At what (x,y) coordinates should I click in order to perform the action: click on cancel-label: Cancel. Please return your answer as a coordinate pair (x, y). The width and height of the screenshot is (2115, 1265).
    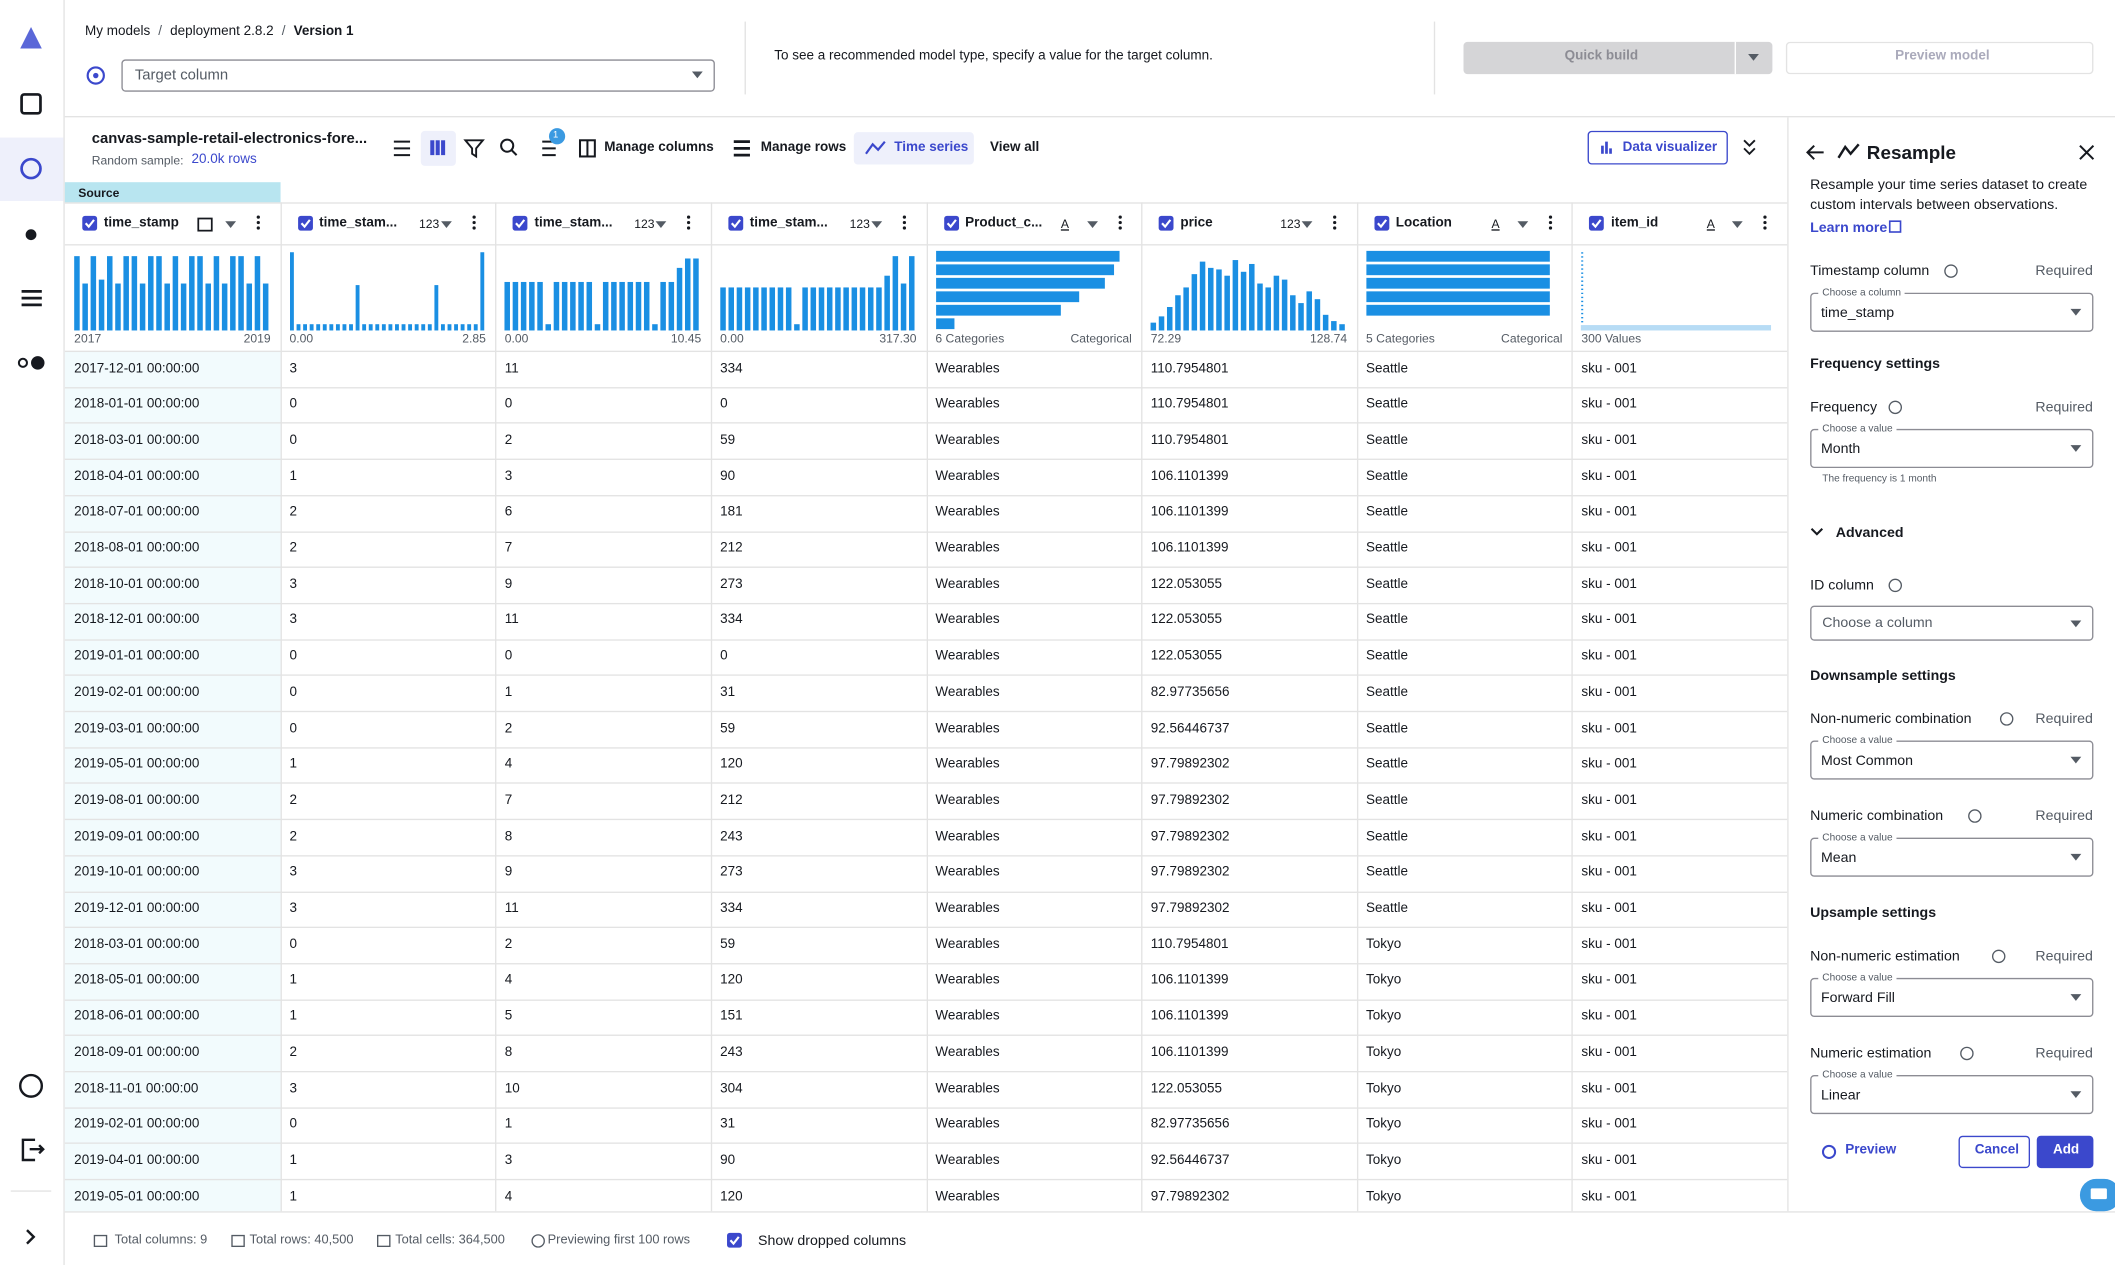
    Looking at the image, I should click on (1996, 1150).